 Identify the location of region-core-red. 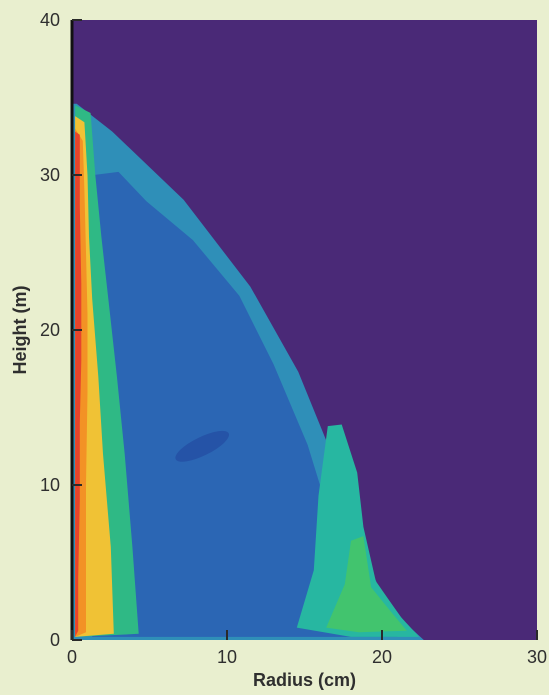
(78, 384).